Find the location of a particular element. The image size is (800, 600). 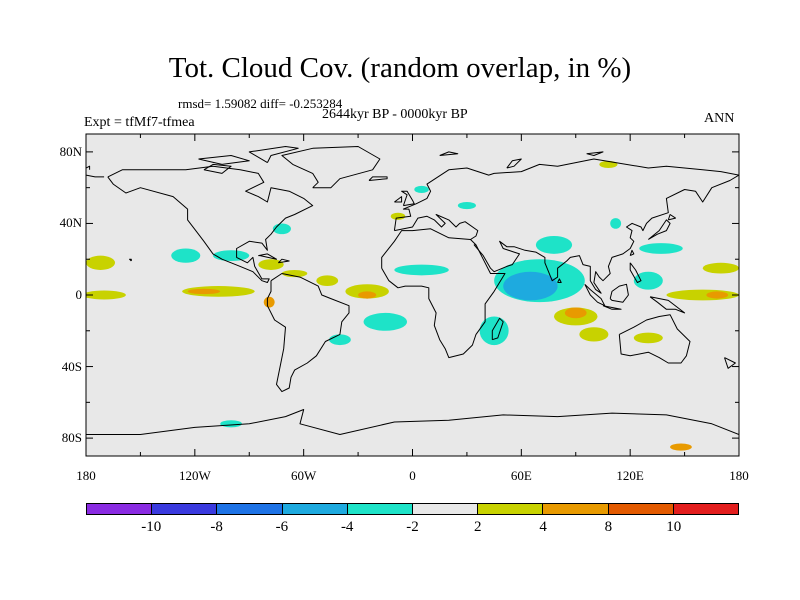

y-tick-label: 0 is located at coordinates (79, 294).